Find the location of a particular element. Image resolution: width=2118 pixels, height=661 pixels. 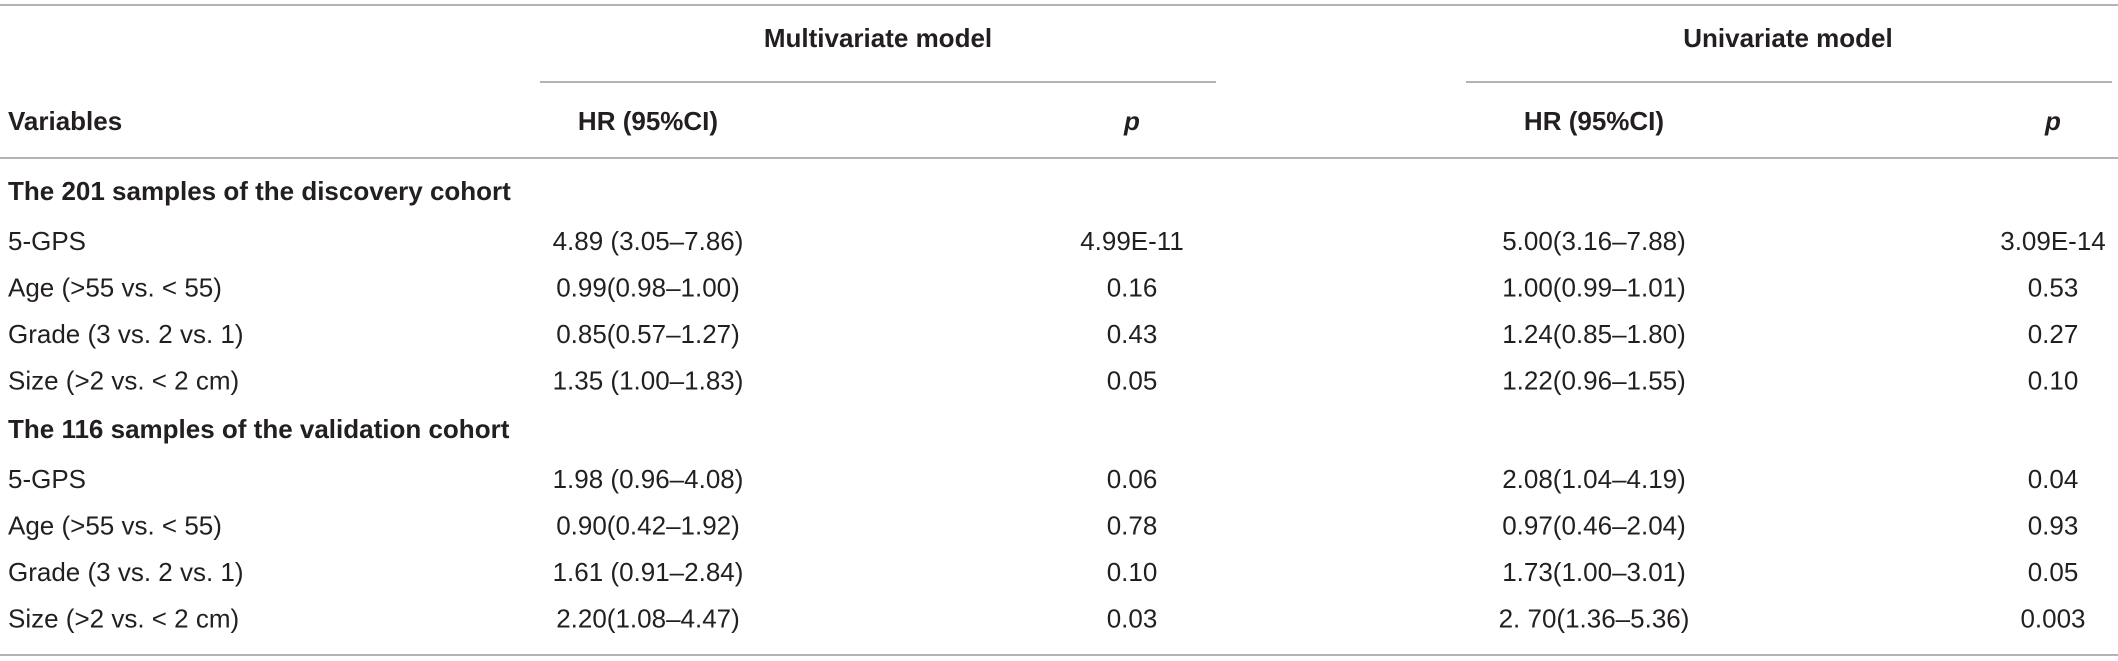

cell: 0.78 is located at coordinates (1132, 525).